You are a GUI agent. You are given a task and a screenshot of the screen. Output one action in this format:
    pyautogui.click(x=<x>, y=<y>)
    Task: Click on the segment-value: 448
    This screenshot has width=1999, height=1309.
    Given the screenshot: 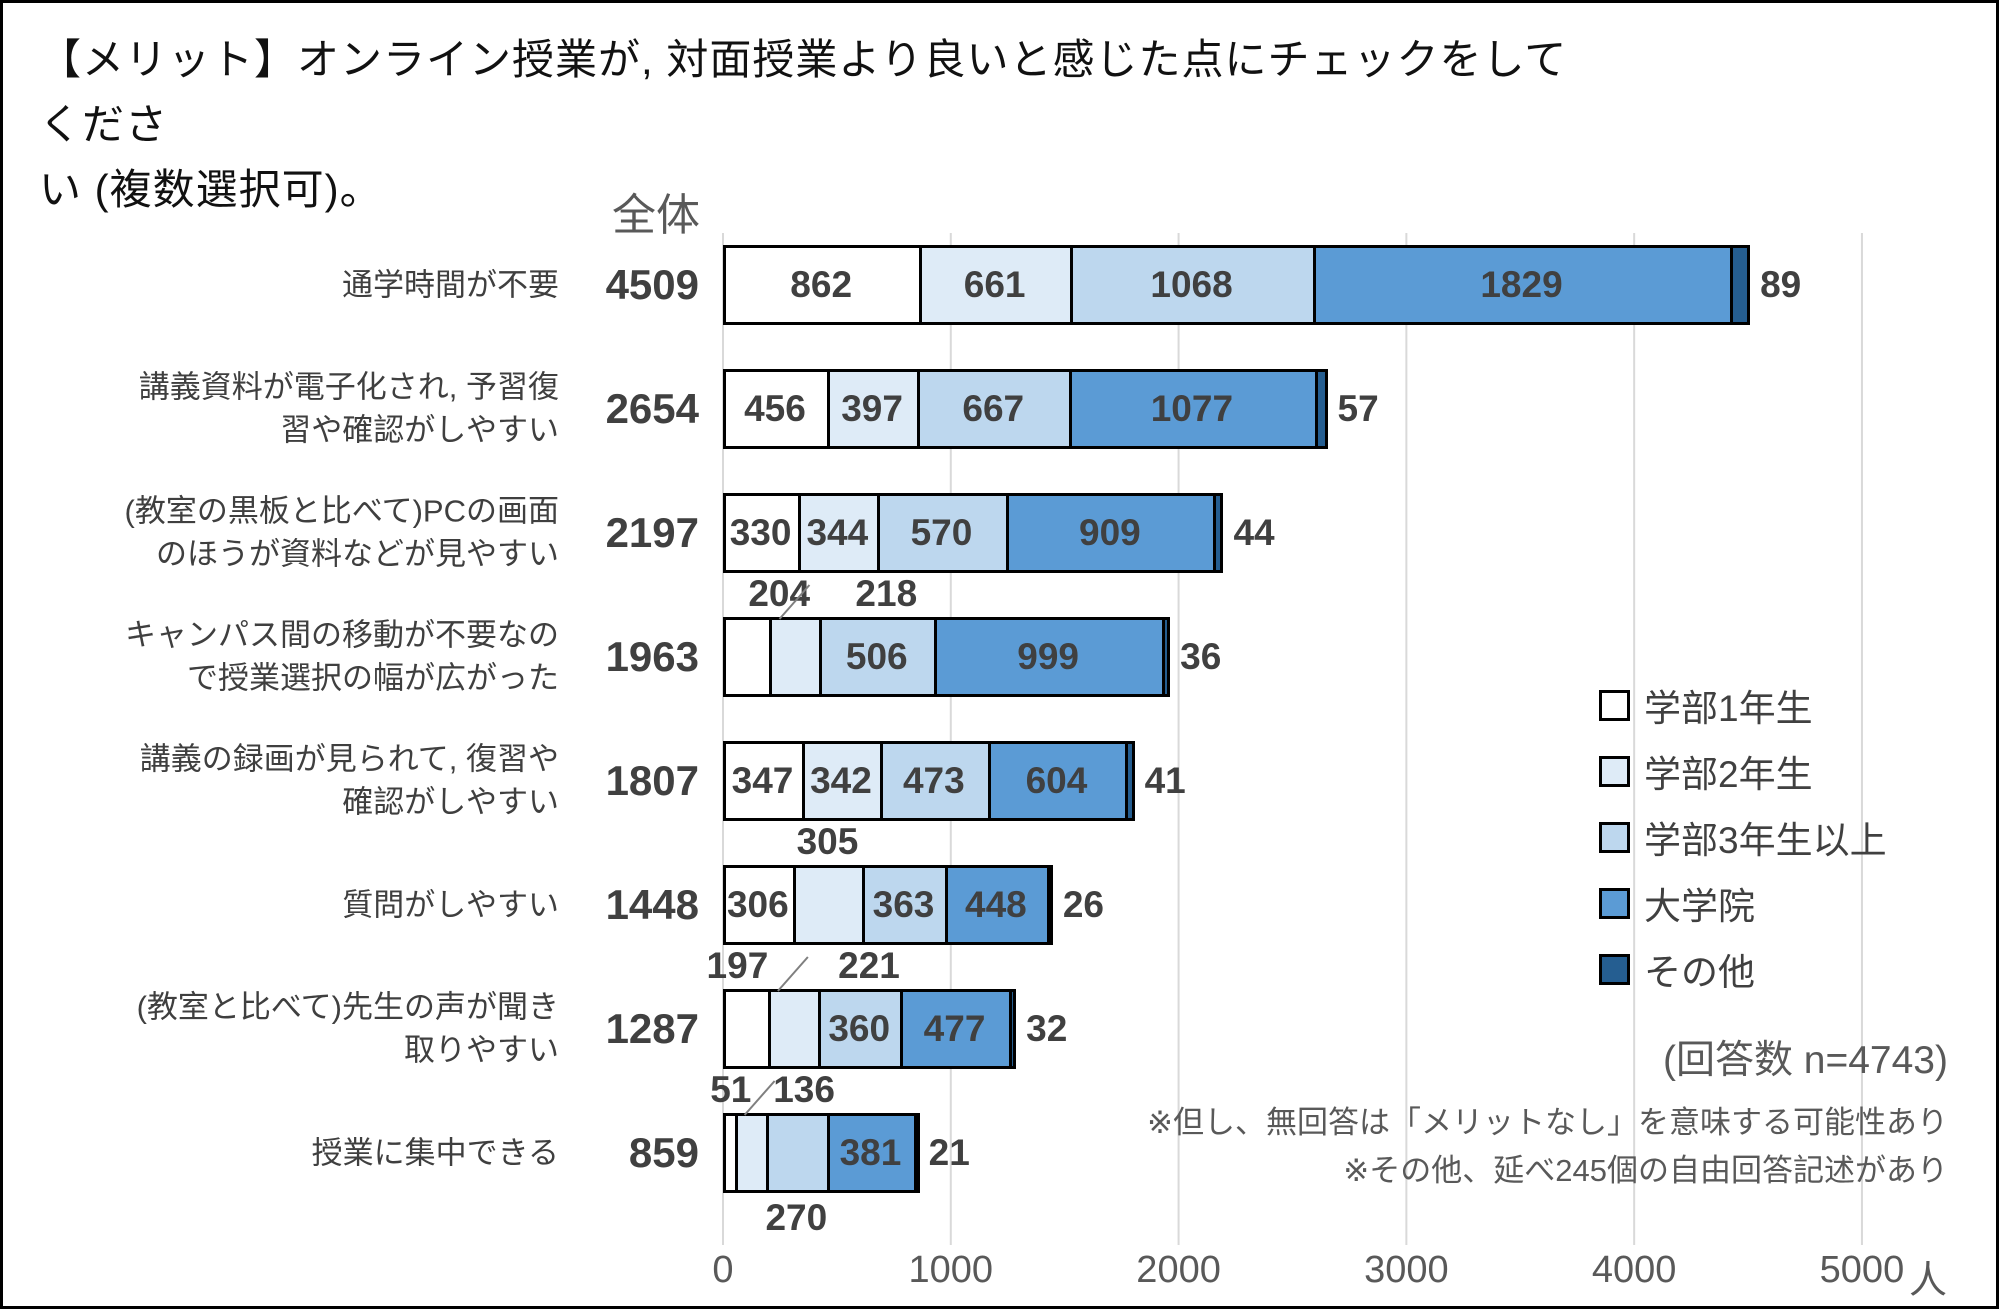 What is the action you would take?
    pyautogui.click(x=996, y=904)
    